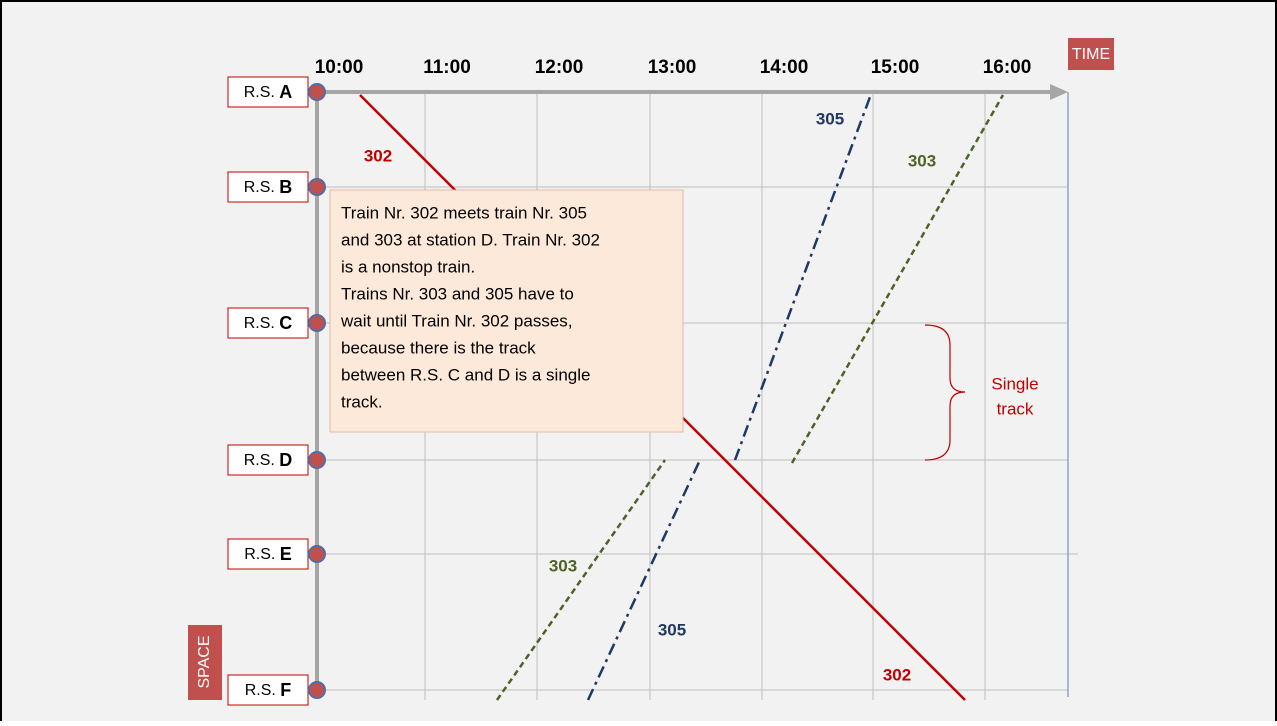  I want to click on station-label: R.S. F, so click(268, 690).